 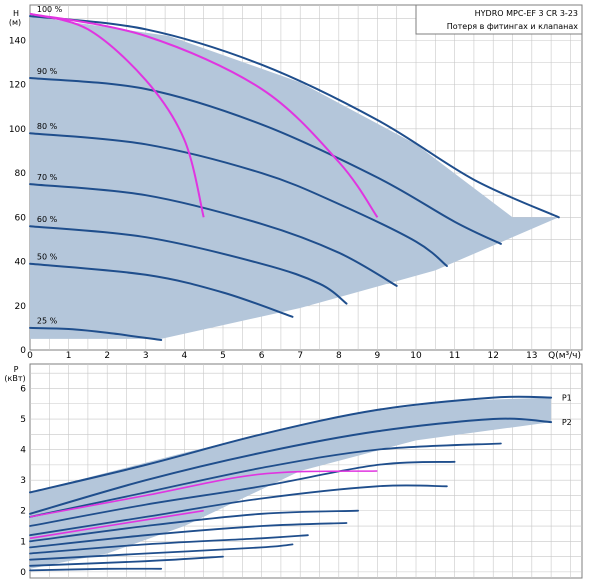 I want to click on speed-curve-labels: 100 % 90 % 80 % 70 % 60 % 50 % 25 %, so click(x=50, y=165).